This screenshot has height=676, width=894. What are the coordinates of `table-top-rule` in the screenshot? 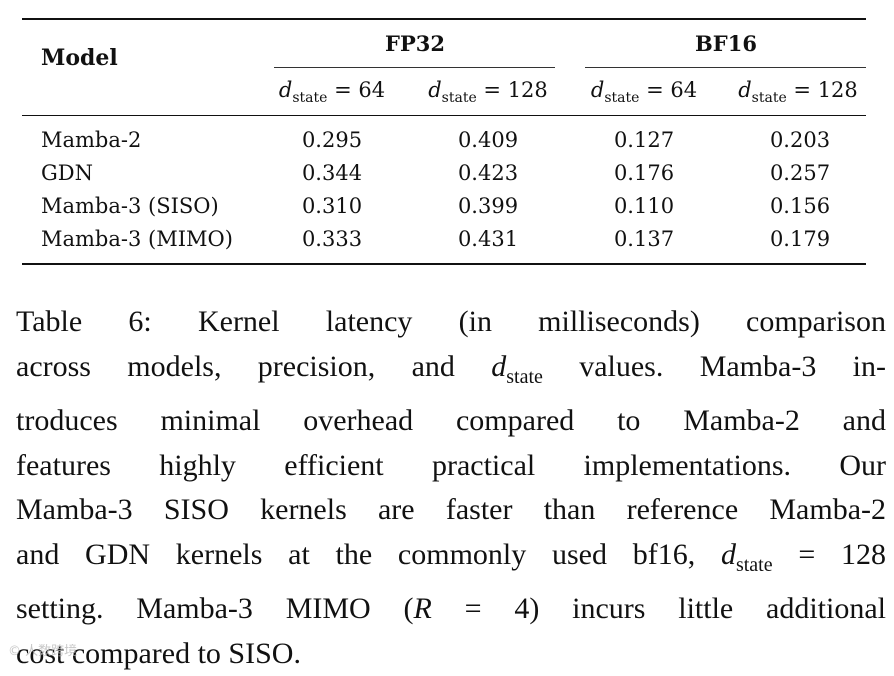 It's located at (444, 19).